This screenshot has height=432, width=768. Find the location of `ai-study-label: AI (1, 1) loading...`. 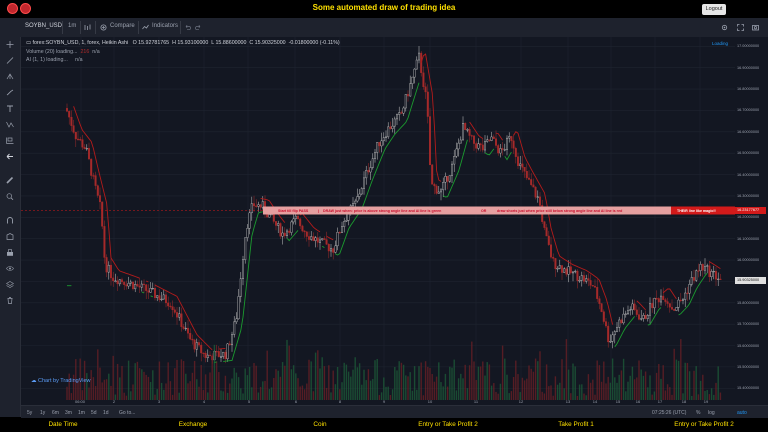

ai-study-label: AI (1, 1) loading... is located at coordinates (47, 60).